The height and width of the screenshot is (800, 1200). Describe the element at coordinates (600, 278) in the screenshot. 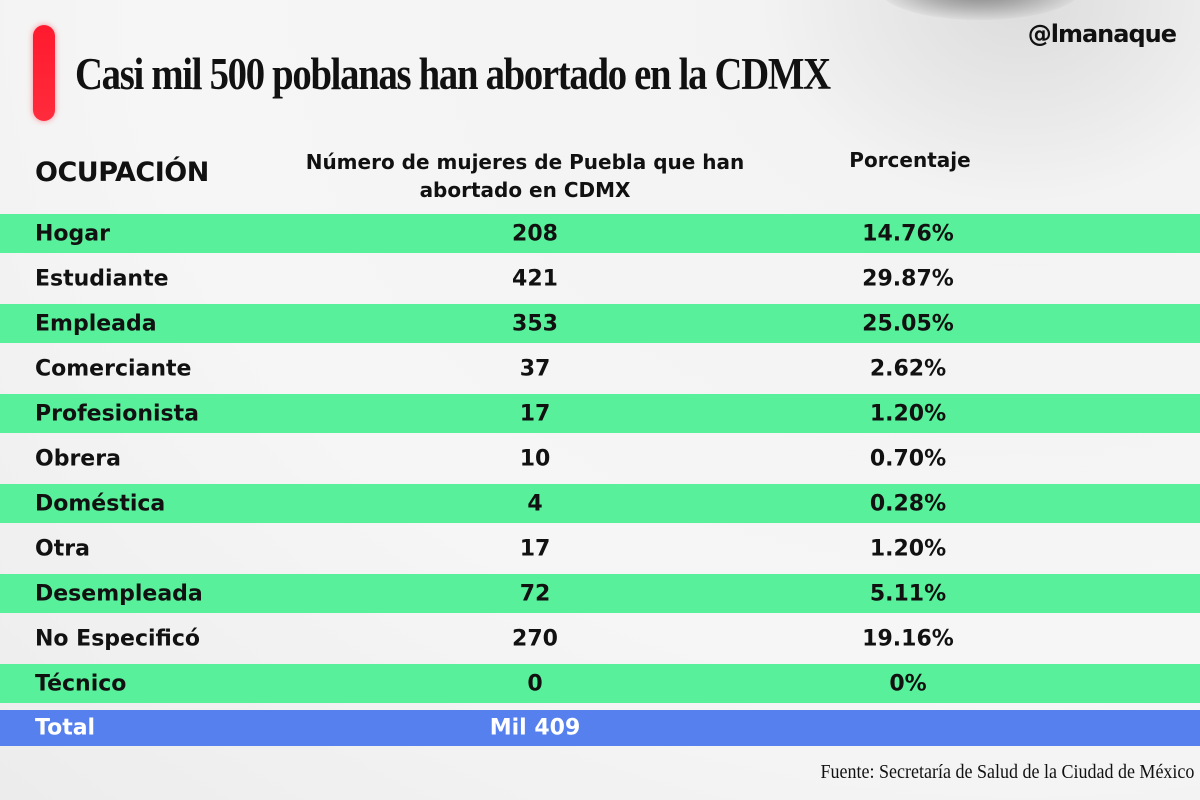

I see `table-row: Estudiante 421 29.87%` at that location.